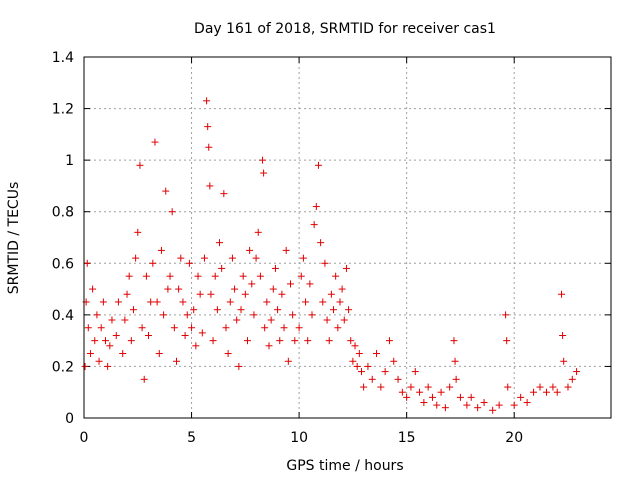  I want to click on x-tick-label: 10, so click(299, 438).